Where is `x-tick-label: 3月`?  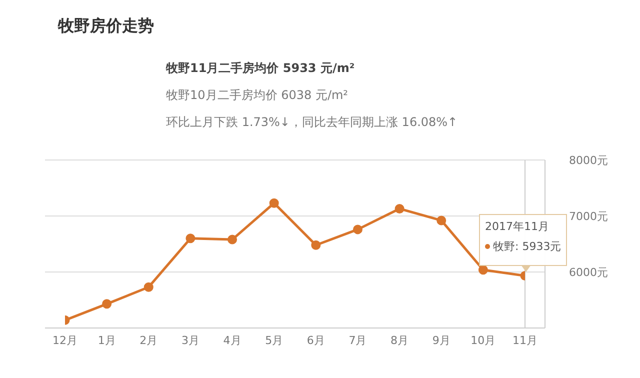
x-tick-label: 3月 is located at coordinates (190, 340).